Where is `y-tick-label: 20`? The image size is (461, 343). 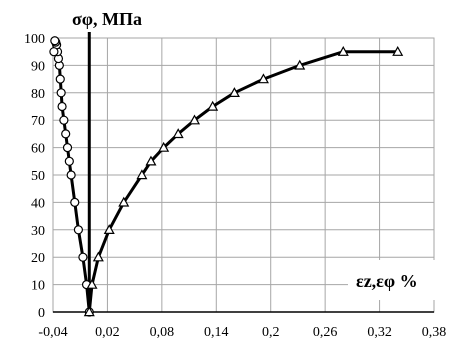
y-tick-label: 20 is located at coordinates (38, 258).